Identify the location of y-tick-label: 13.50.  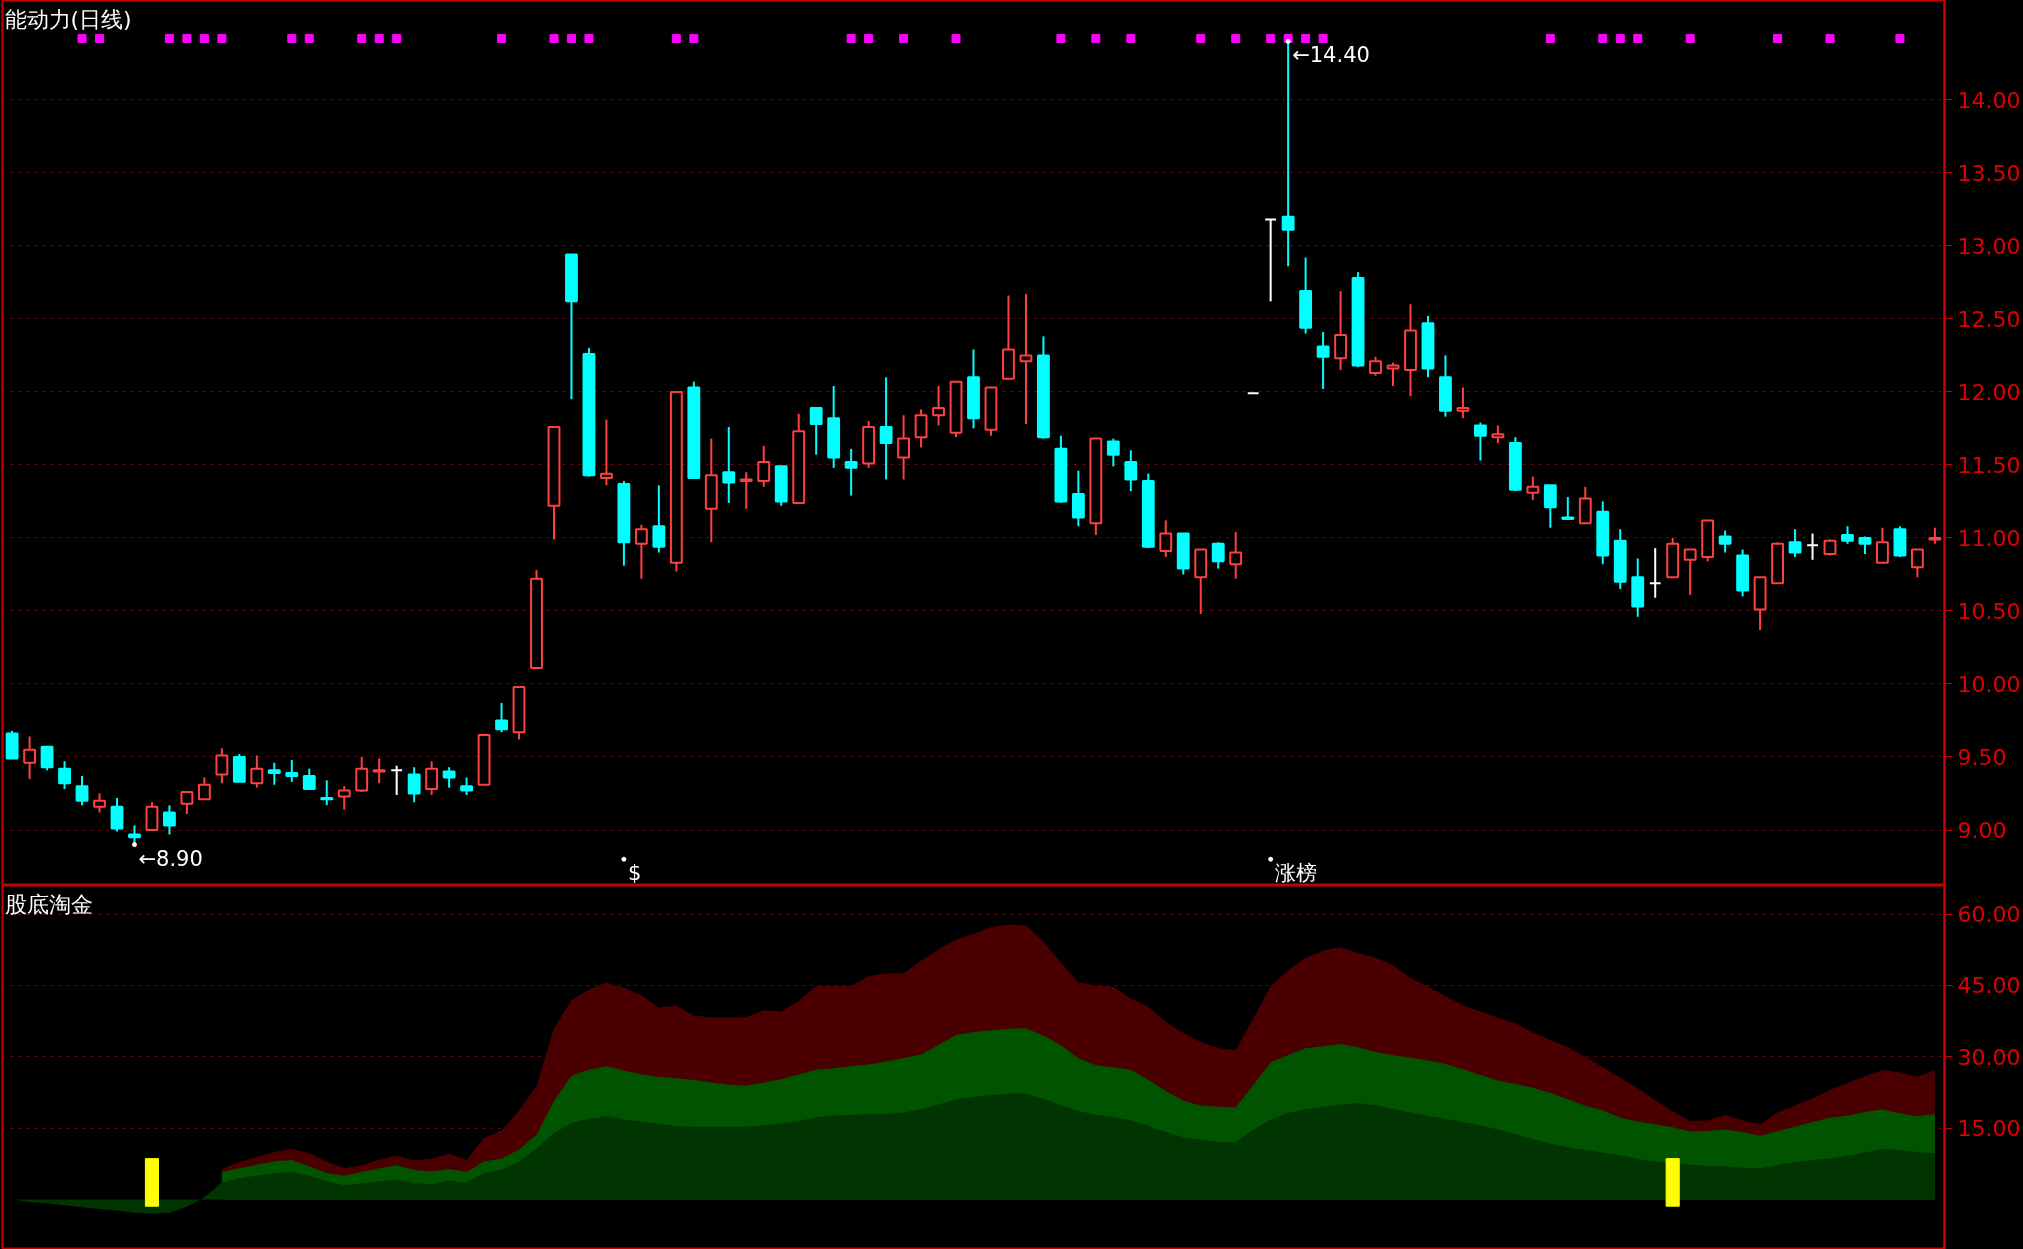
(1989, 173).